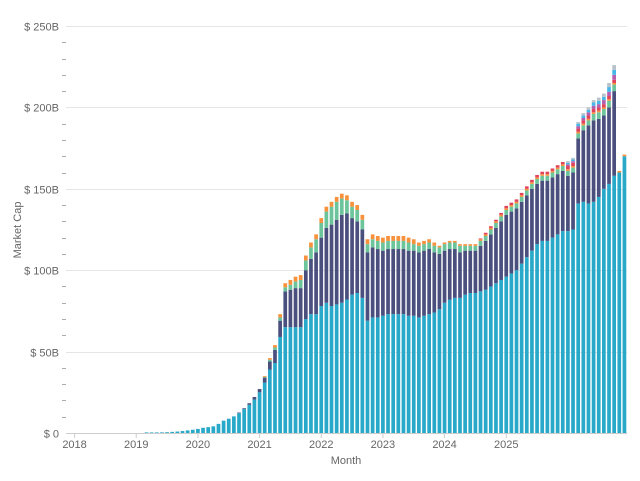  Describe the element at coordinates (259, 445) in the screenshot. I see `x-tick-label: 2021` at that location.